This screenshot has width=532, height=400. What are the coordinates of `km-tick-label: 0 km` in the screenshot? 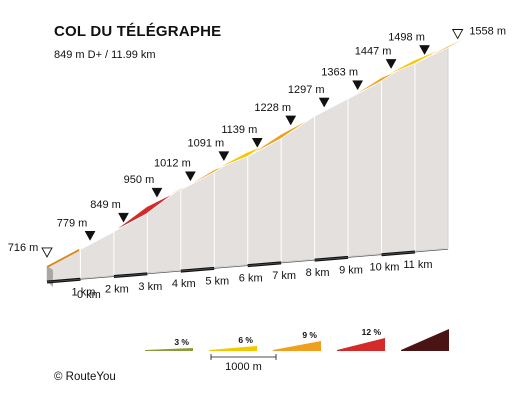 It's located at (89, 295).